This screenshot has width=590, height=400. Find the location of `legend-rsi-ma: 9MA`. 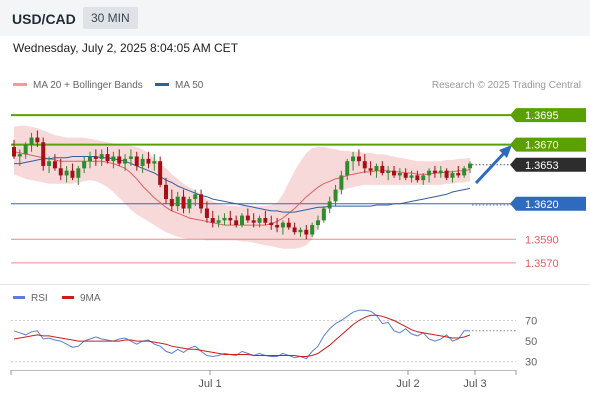

legend-rsi-ma: 9MA is located at coordinates (81, 298).